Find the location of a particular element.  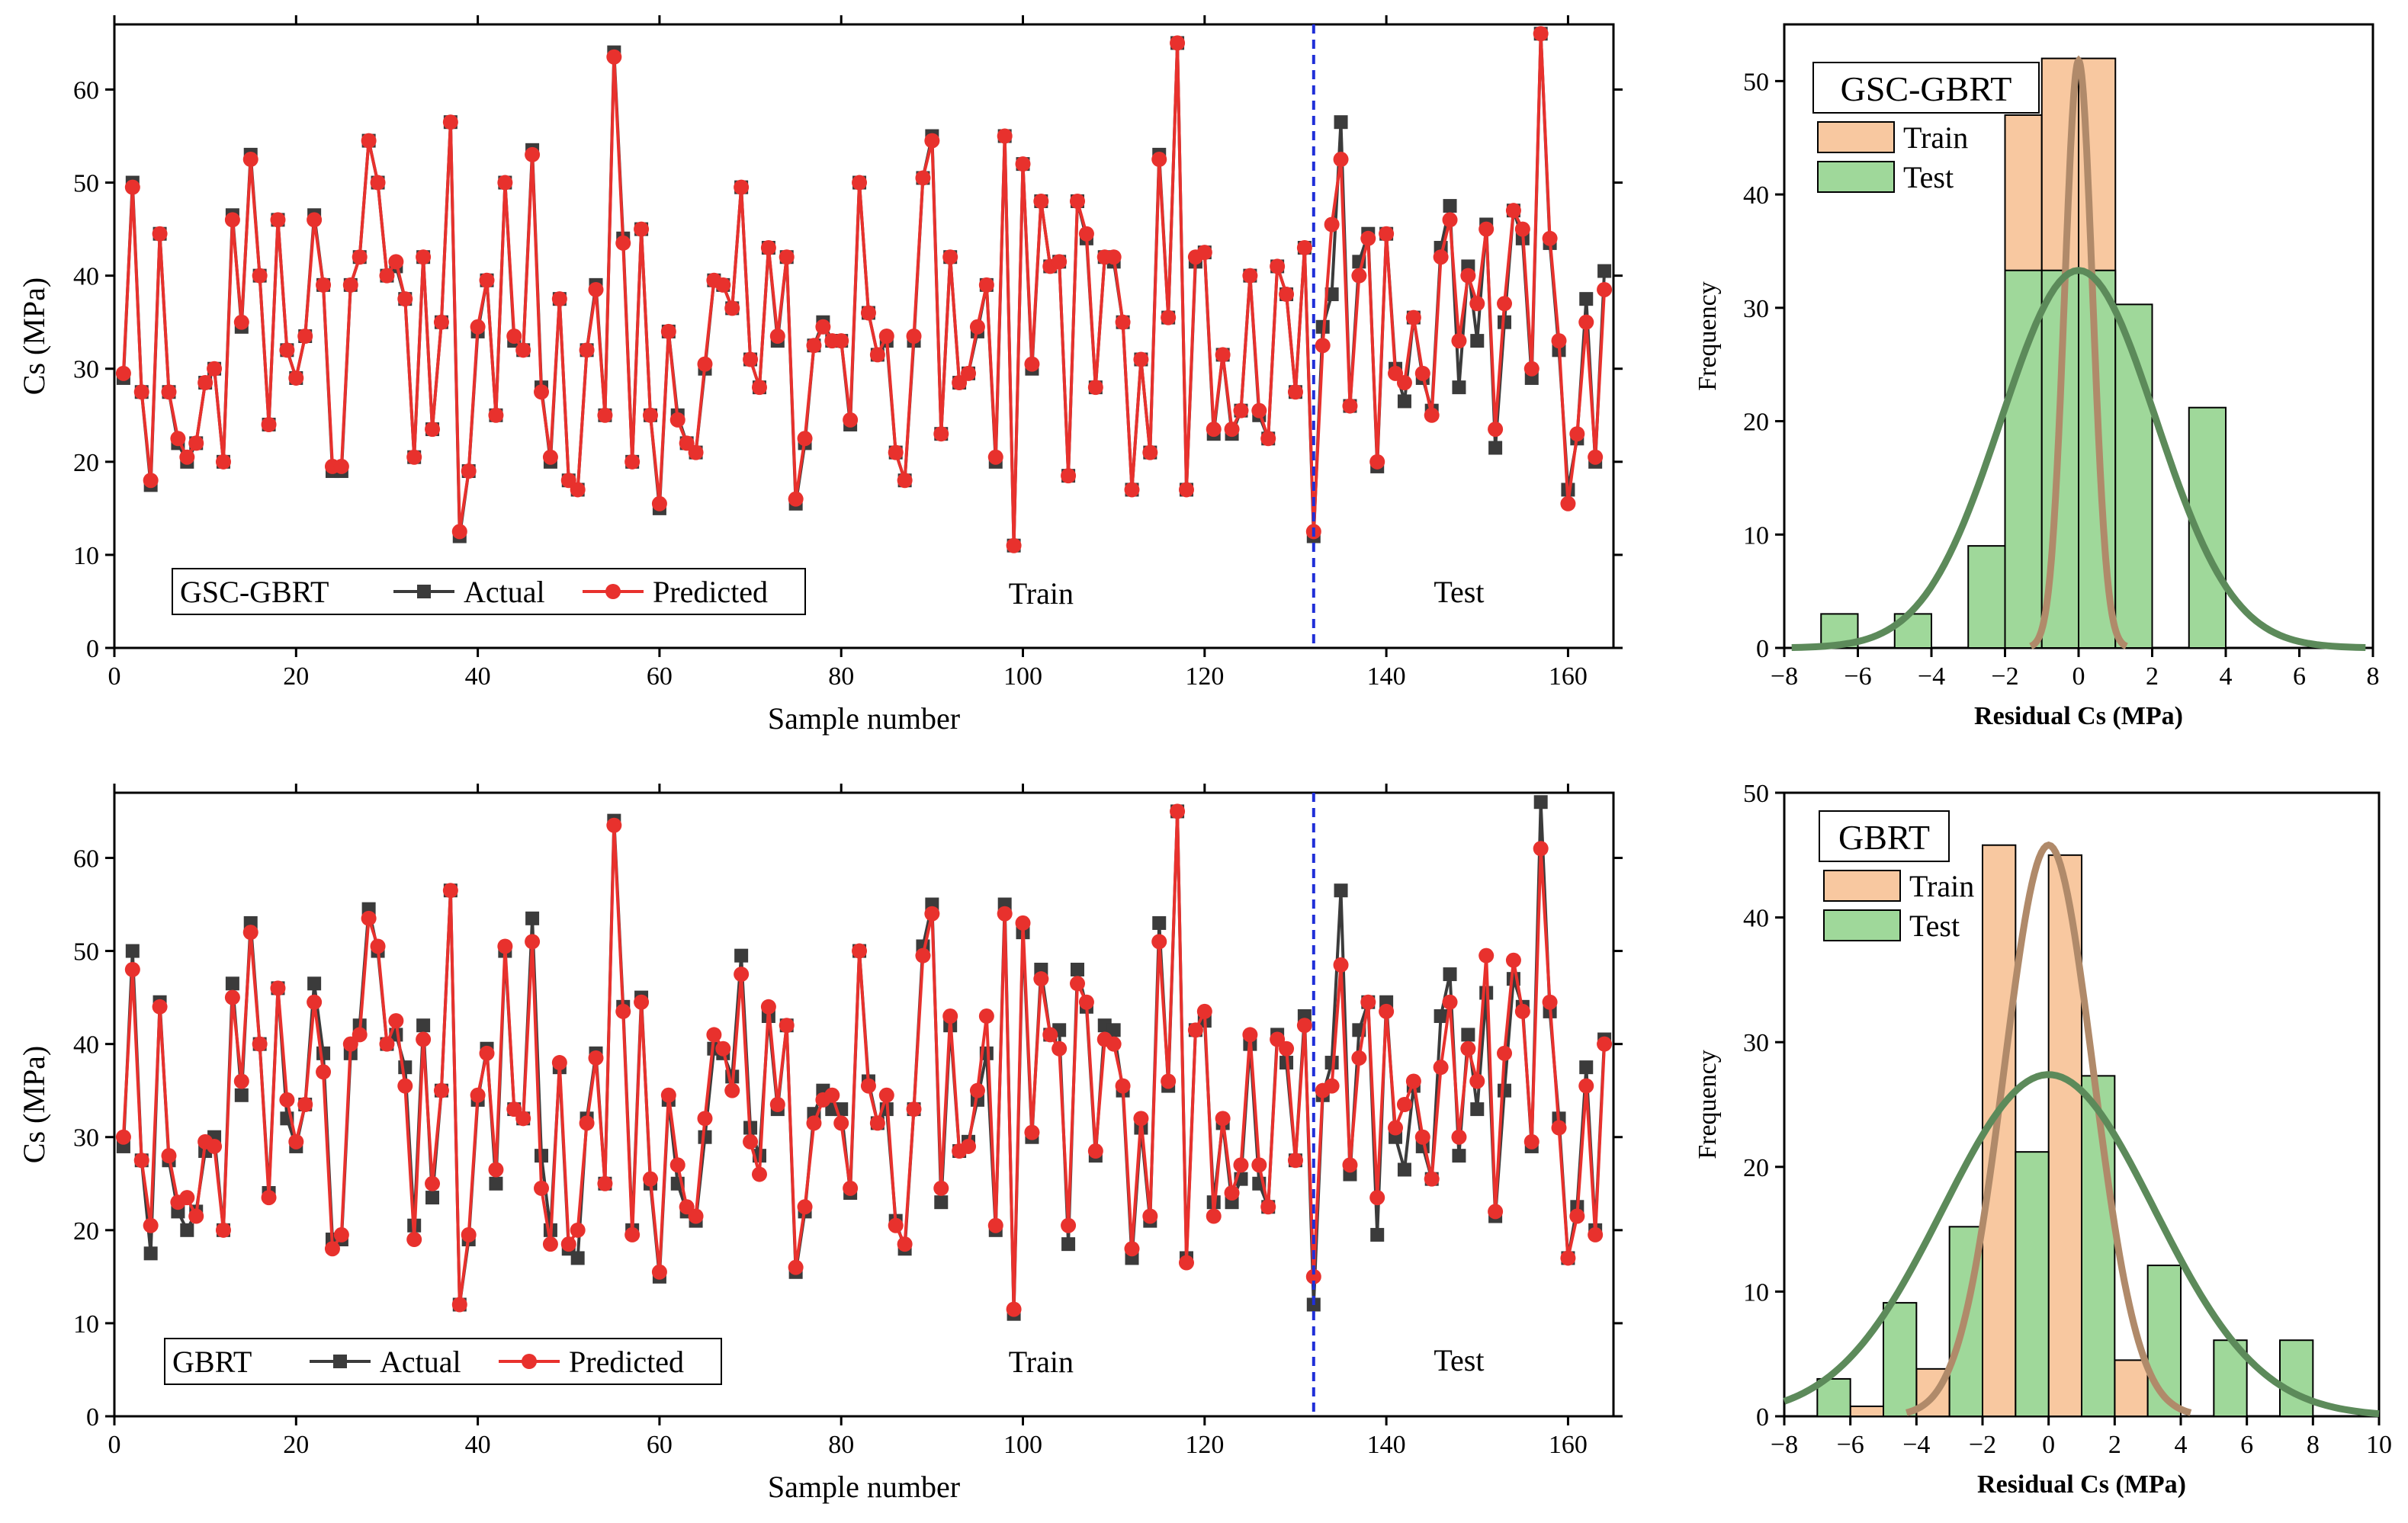

y-tick-label: 20 is located at coordinates (86, 1231).